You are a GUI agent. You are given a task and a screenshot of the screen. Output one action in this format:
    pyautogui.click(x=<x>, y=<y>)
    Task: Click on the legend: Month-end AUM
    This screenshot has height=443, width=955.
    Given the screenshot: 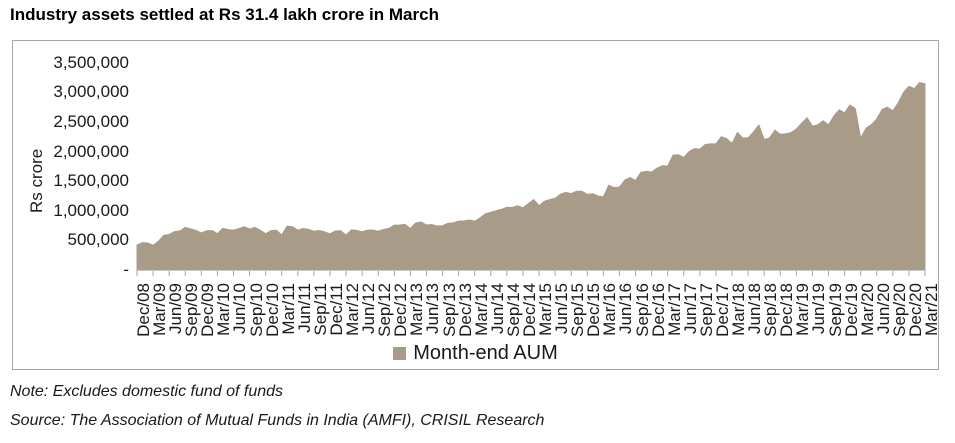 What is the action you would take?
    pyautogui.click(x=475, y=353)
    